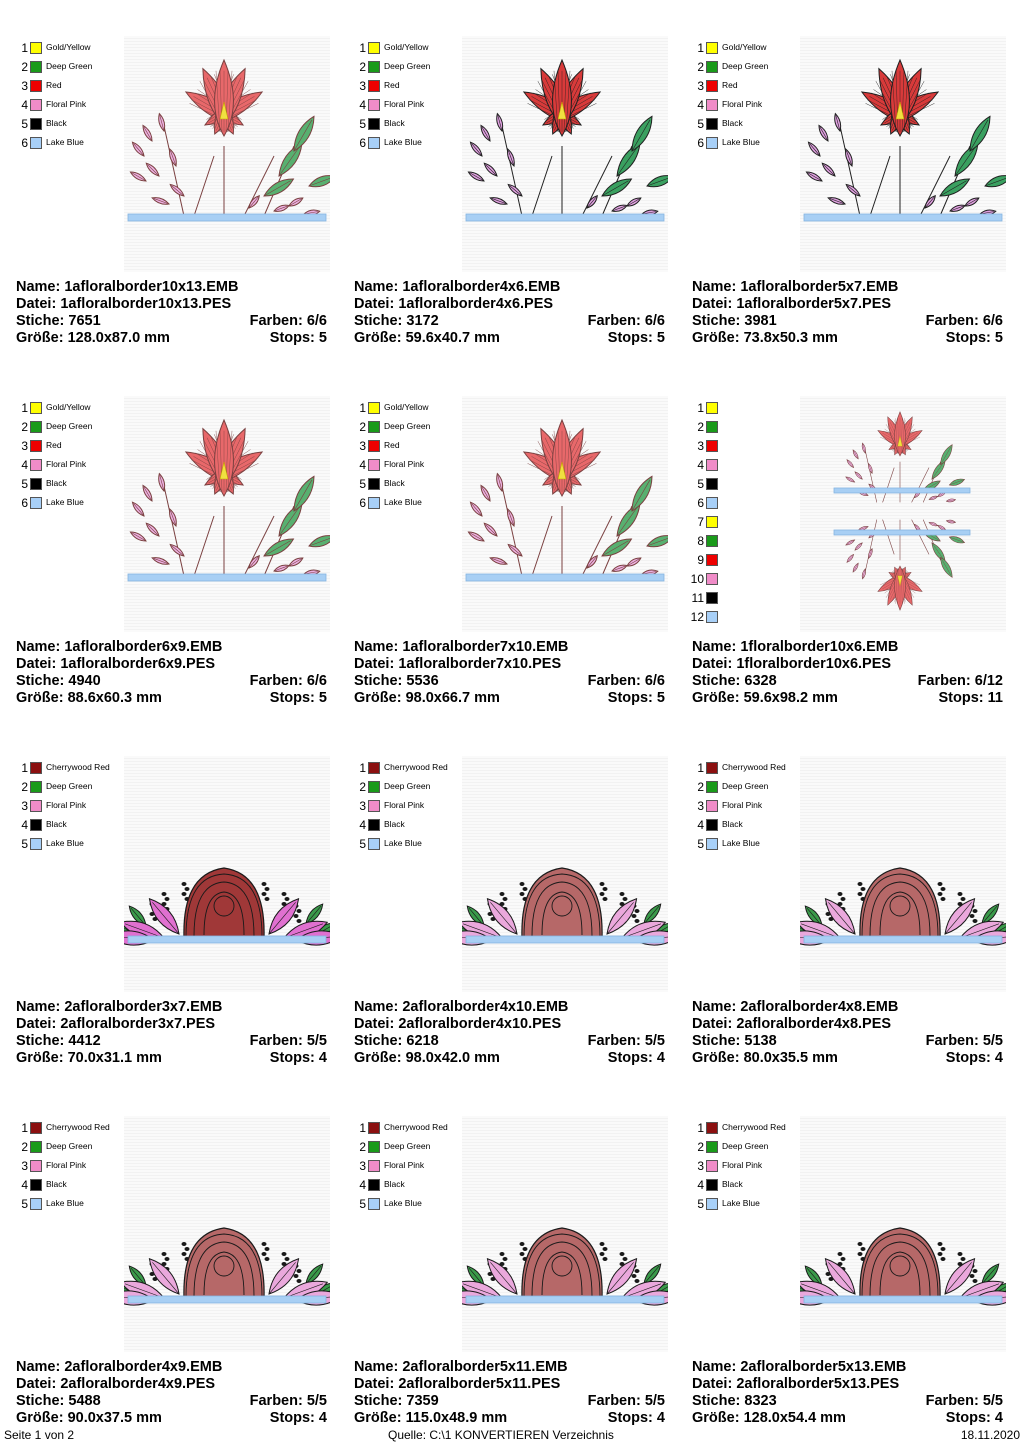 This screenshot has width=1024, height=1448. Describe the element at coordinates (171, 1007) in the screenshot. I see `name-row: Name: 2afloralborder3x7.EMB` at that location.